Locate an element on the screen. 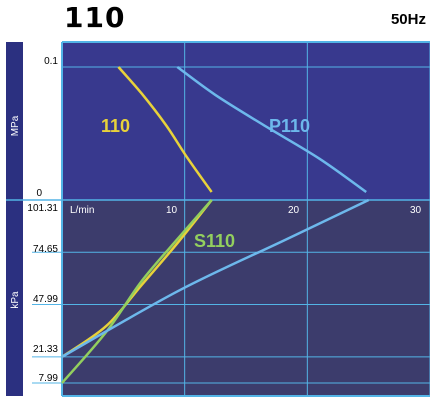  curve-P110-pressure is located at coordinates (271, 129).